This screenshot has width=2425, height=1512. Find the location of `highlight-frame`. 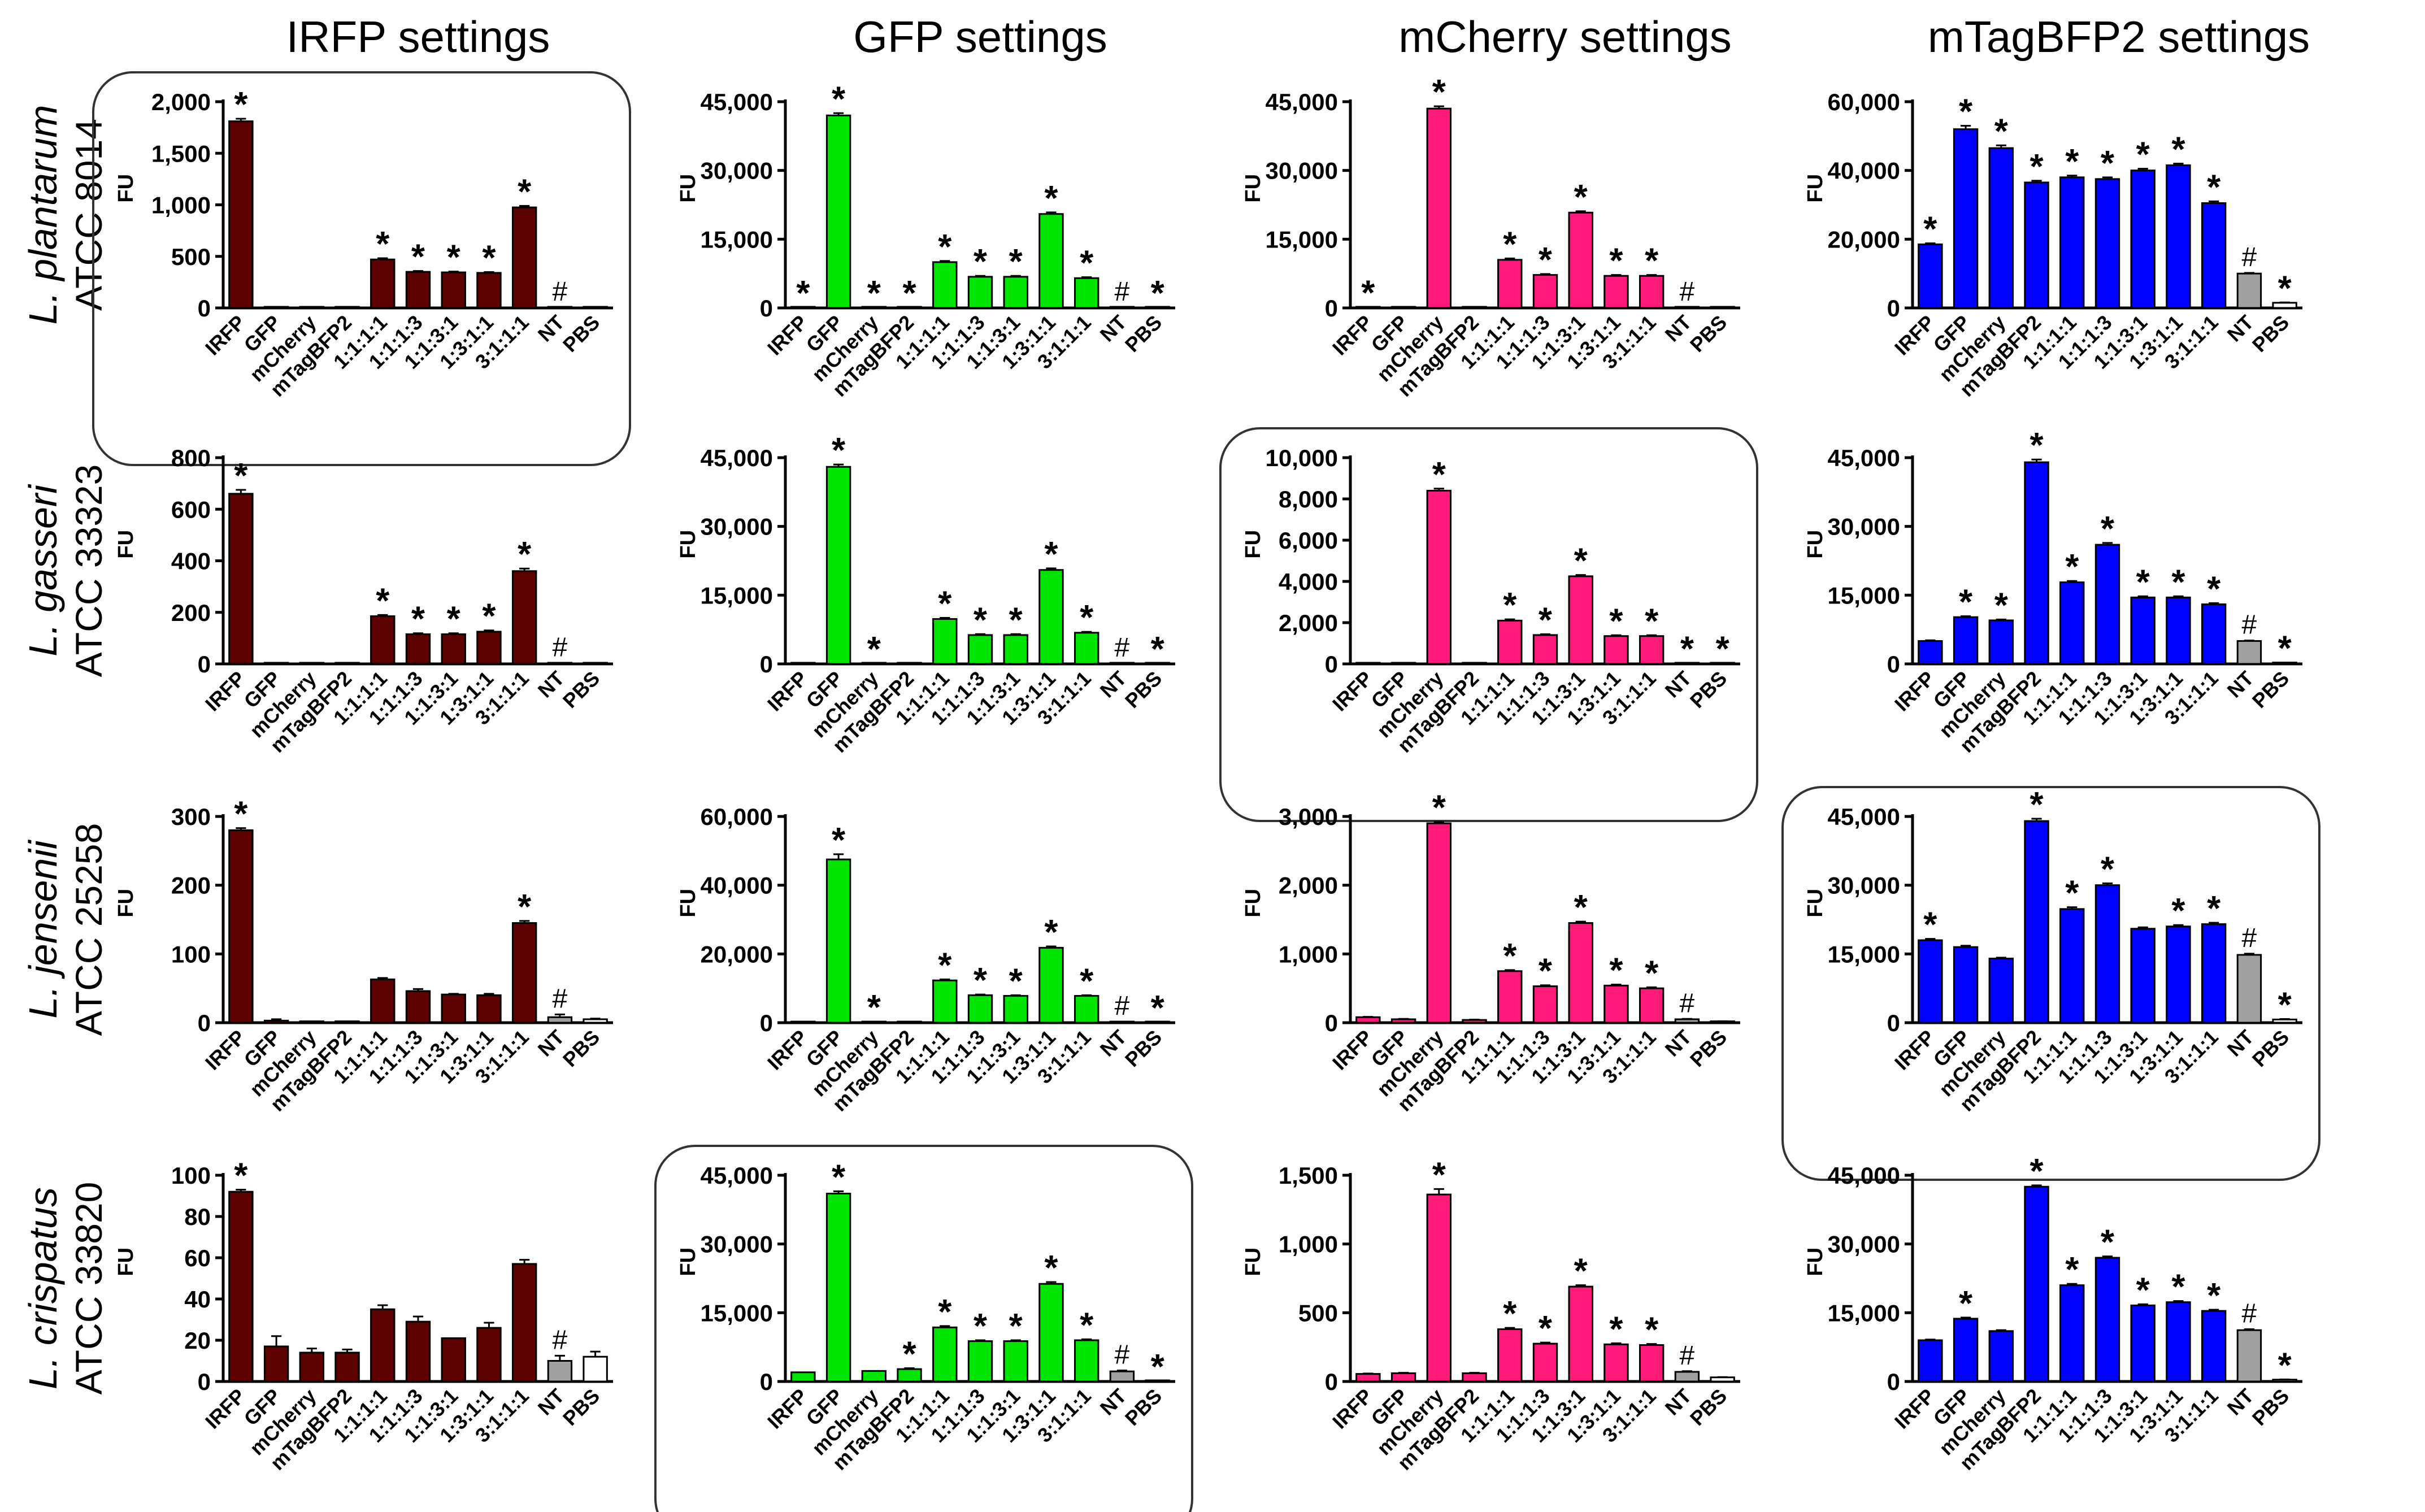

highlight-frame is located at coordinates (1488, 624).